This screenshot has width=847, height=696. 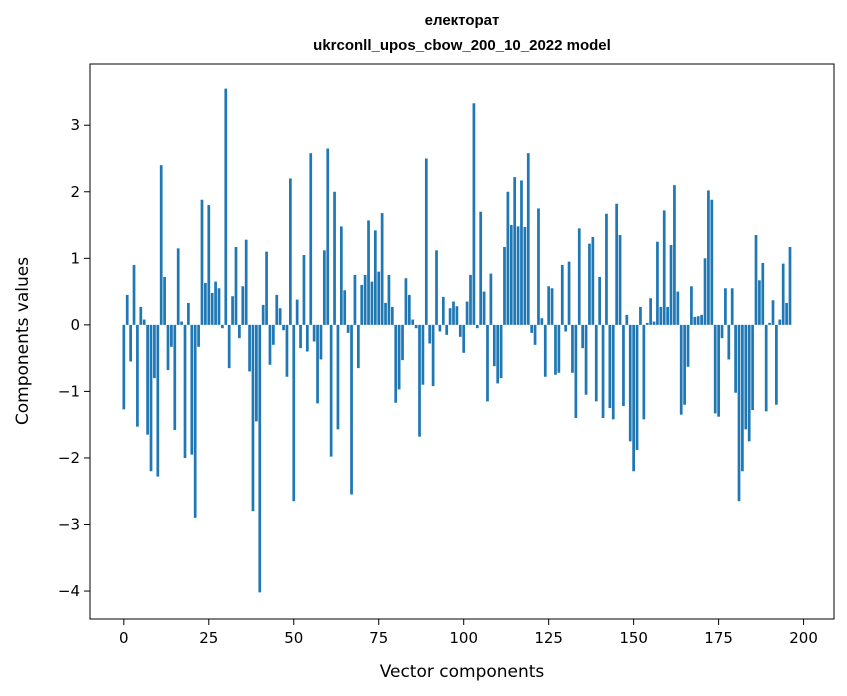 I want to click on x-axis-ticks: 0 25 50 75 100 125 150 175 200, so click(x=468, y=633).